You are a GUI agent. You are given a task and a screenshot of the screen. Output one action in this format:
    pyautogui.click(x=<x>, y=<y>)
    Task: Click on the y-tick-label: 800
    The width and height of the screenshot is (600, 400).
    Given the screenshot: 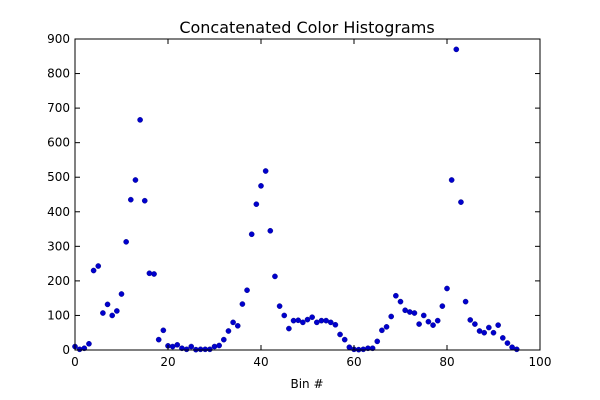 What is the action you would take?
    pyautogui.click(x=58, y=74)
    